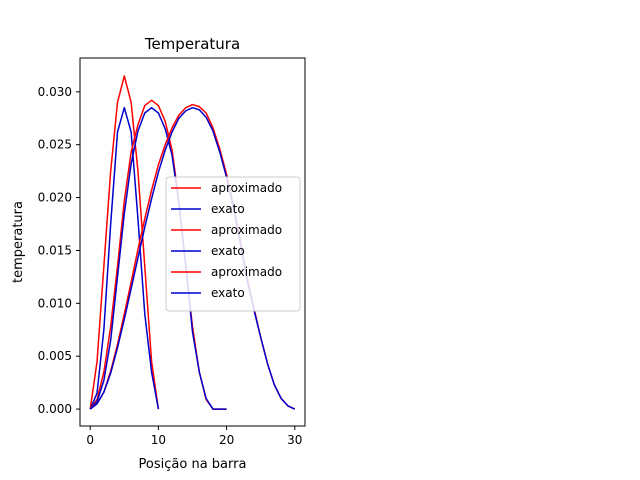 Image resolution: width=640 pixels, height=480 pixels. What do you see at coordinates (158, 440) in the screenshot?
I see `x-tick-label: 10` at bounding box center [158, 440].